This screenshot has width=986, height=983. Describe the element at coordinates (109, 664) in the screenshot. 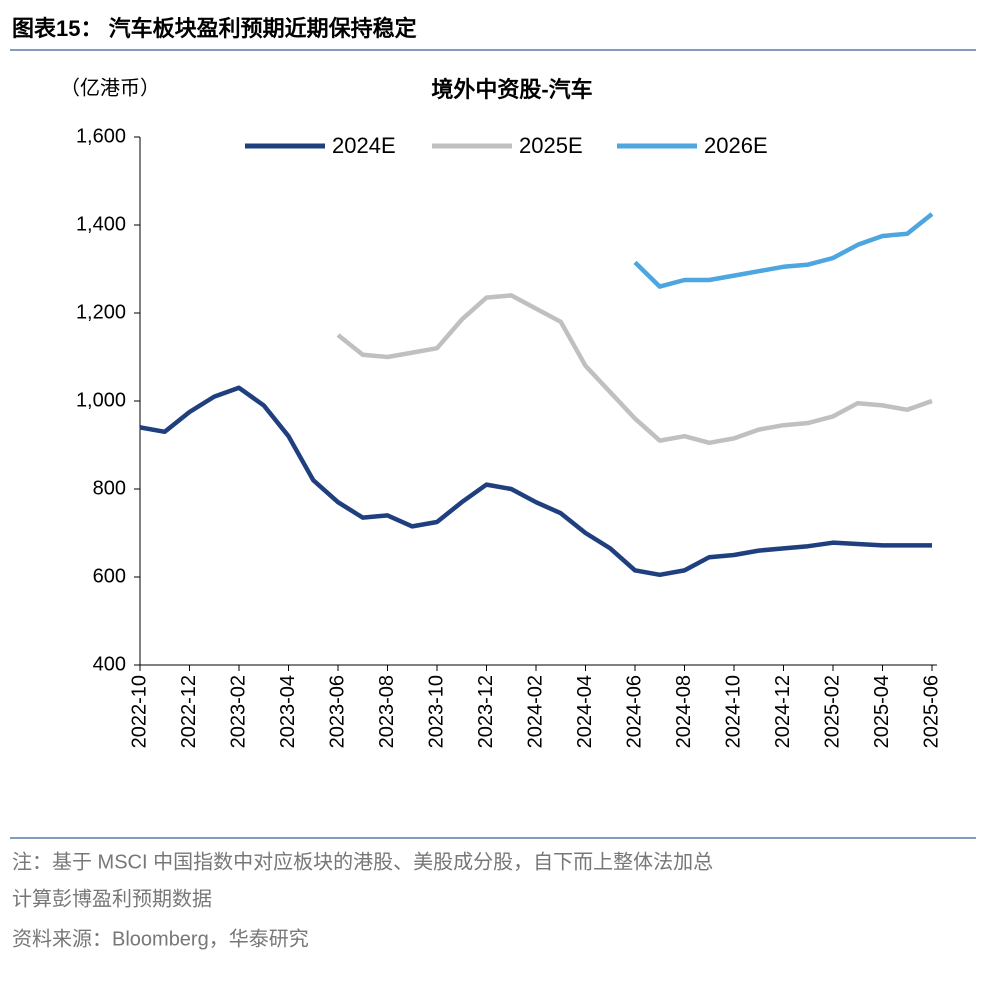

I see `y-tick-label: 400` at that location.